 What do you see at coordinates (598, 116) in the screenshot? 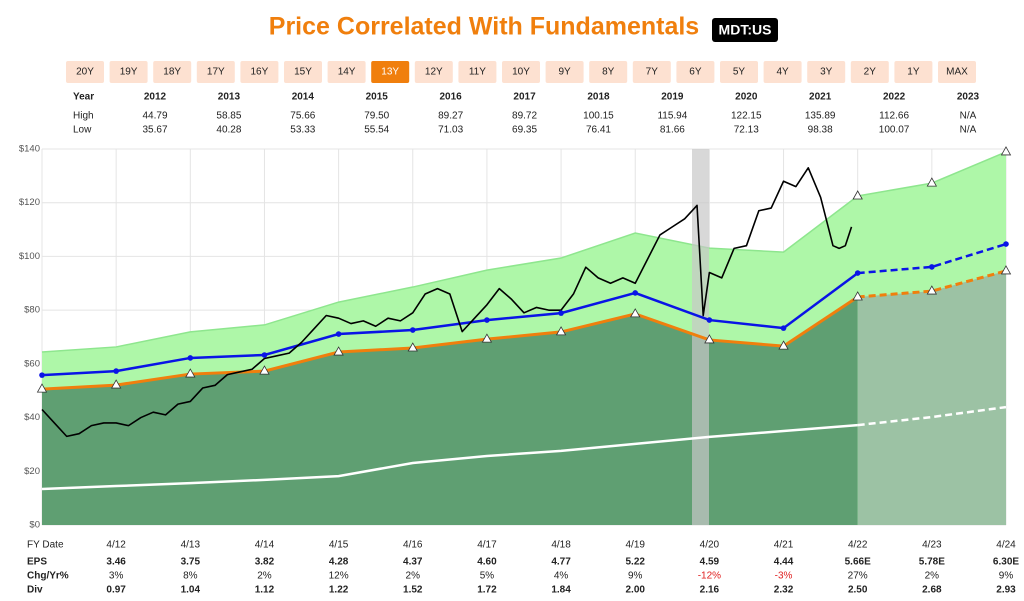
I see `cell: 100.15` at bounding box center [598, 116].